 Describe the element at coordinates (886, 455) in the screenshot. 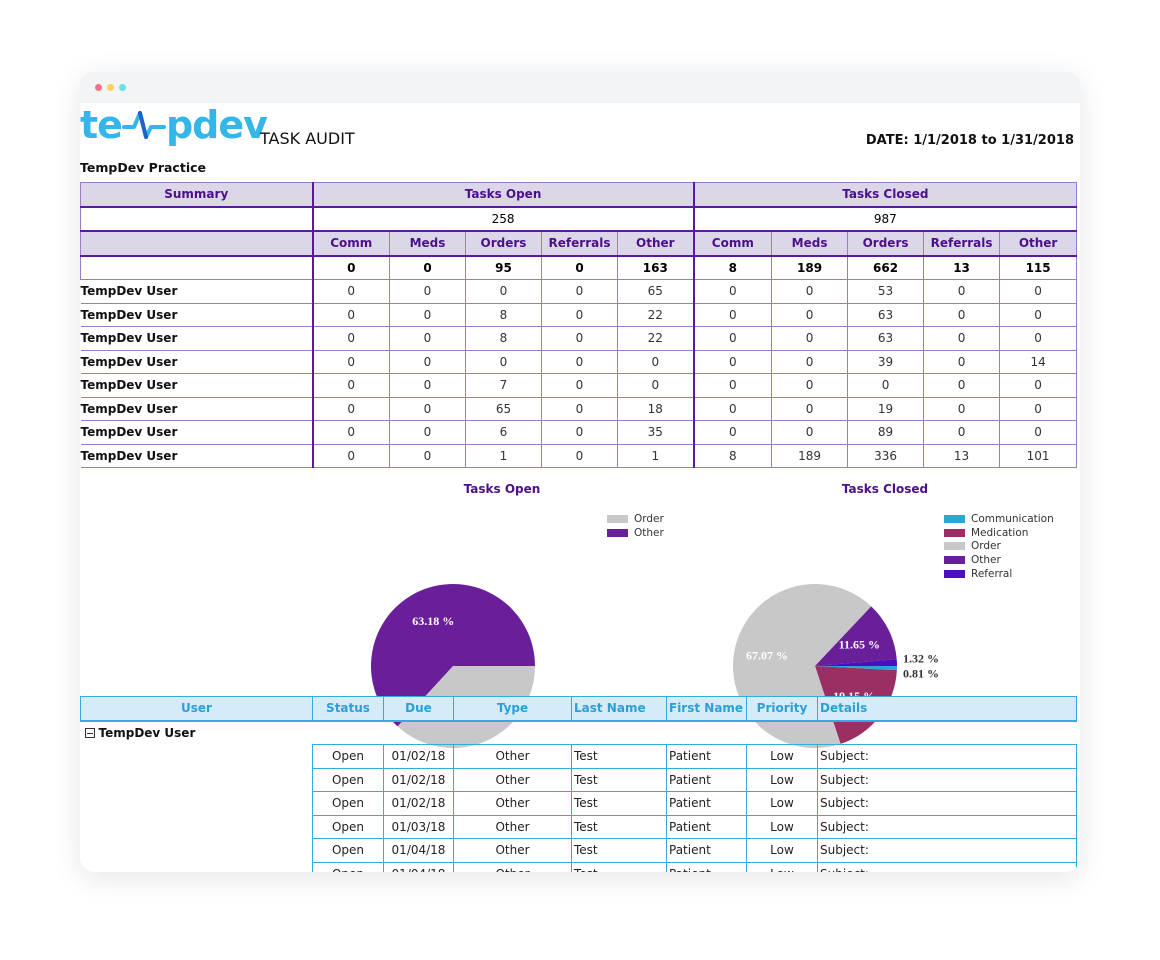

I see `closed-count: 336` at that location.